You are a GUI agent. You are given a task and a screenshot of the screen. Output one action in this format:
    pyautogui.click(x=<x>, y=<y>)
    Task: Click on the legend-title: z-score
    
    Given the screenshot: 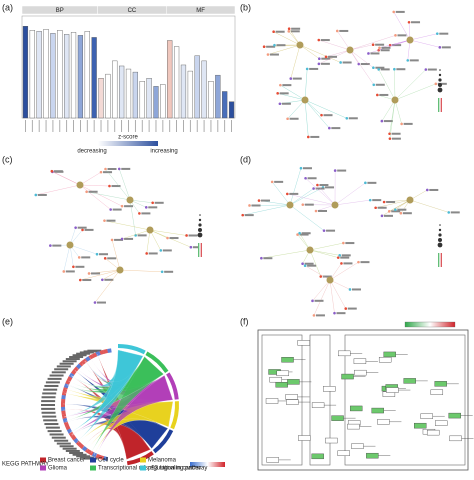 What is the action you would take?
    pyautogui.click(x=128, y=138)
    